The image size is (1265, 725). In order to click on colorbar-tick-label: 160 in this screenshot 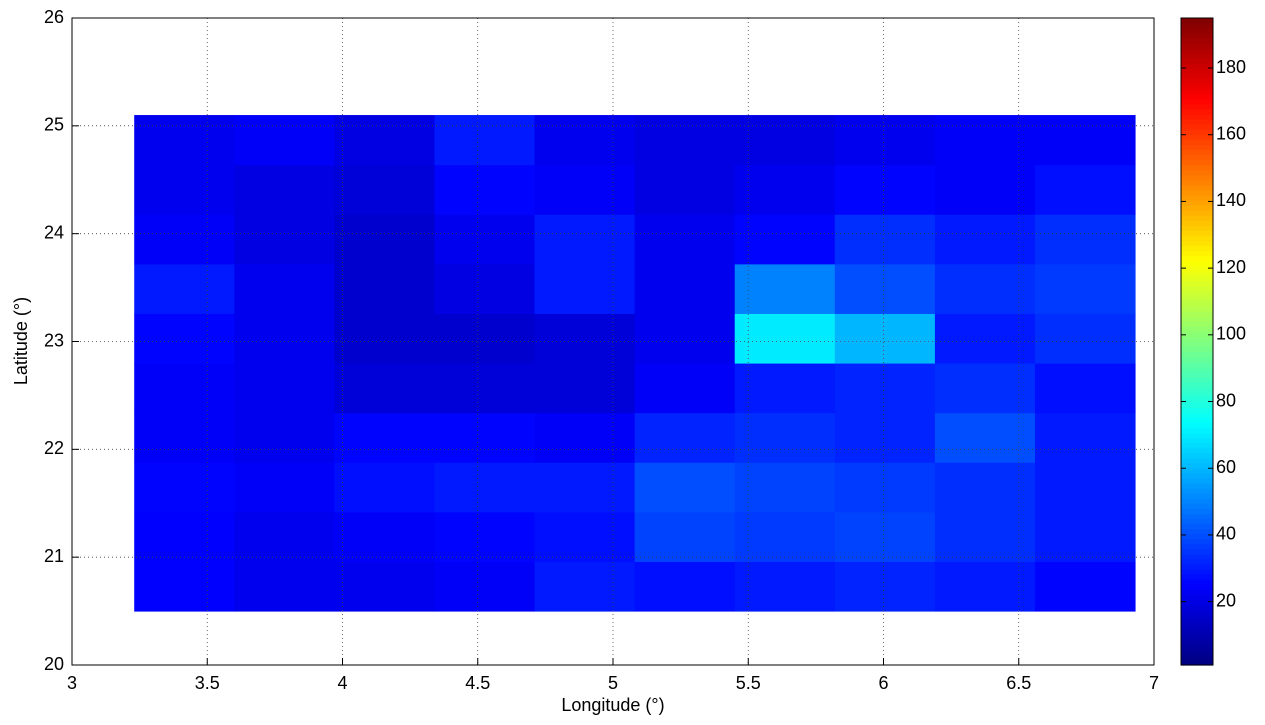, I will do `click(1231, 133)`.